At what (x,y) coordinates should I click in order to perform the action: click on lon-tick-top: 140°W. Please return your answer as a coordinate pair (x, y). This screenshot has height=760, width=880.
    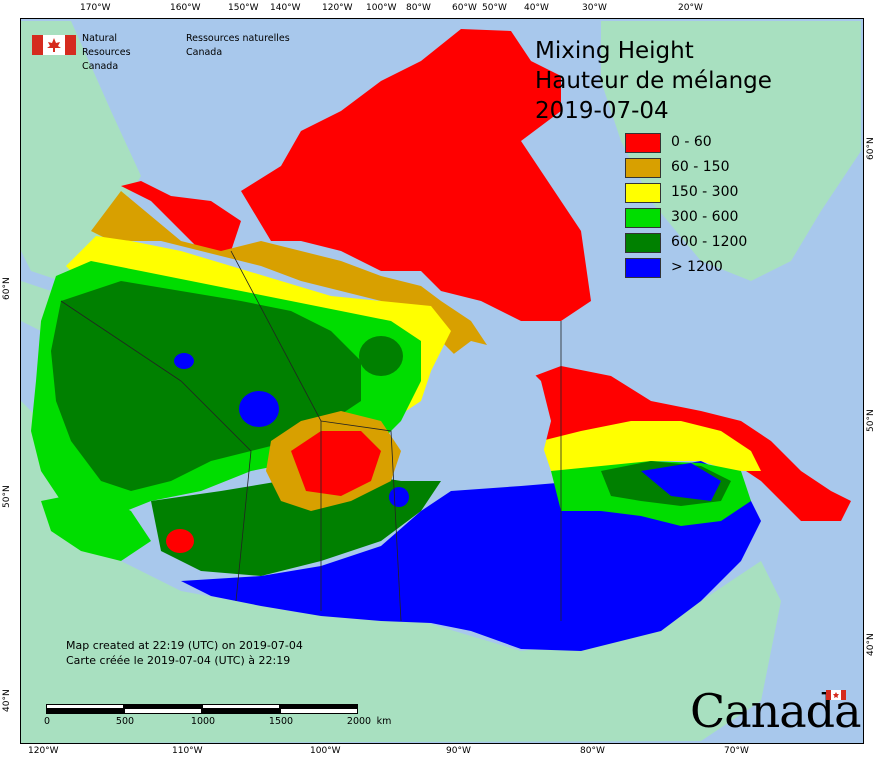
    Looking at the image, I should click on (285, 8).